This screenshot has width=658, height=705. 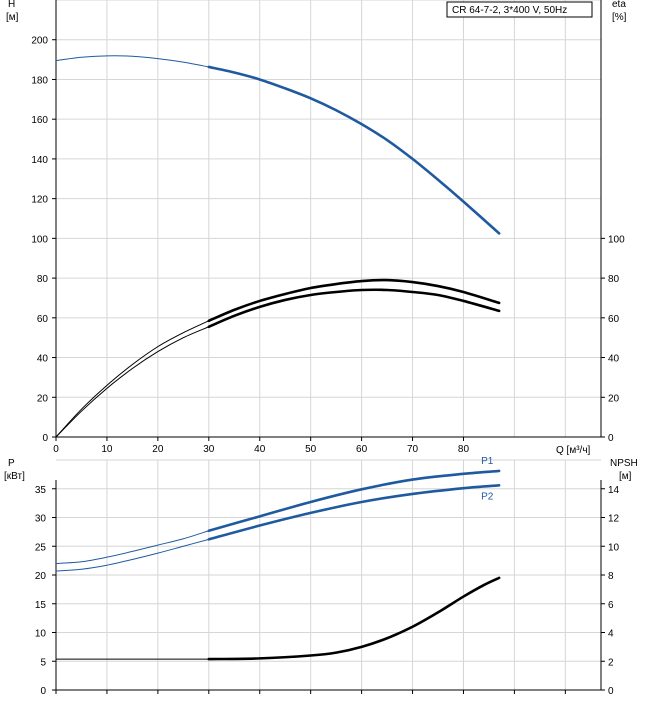 I want to click on top-left-tick-label: 120, so click(x=39, y=200).